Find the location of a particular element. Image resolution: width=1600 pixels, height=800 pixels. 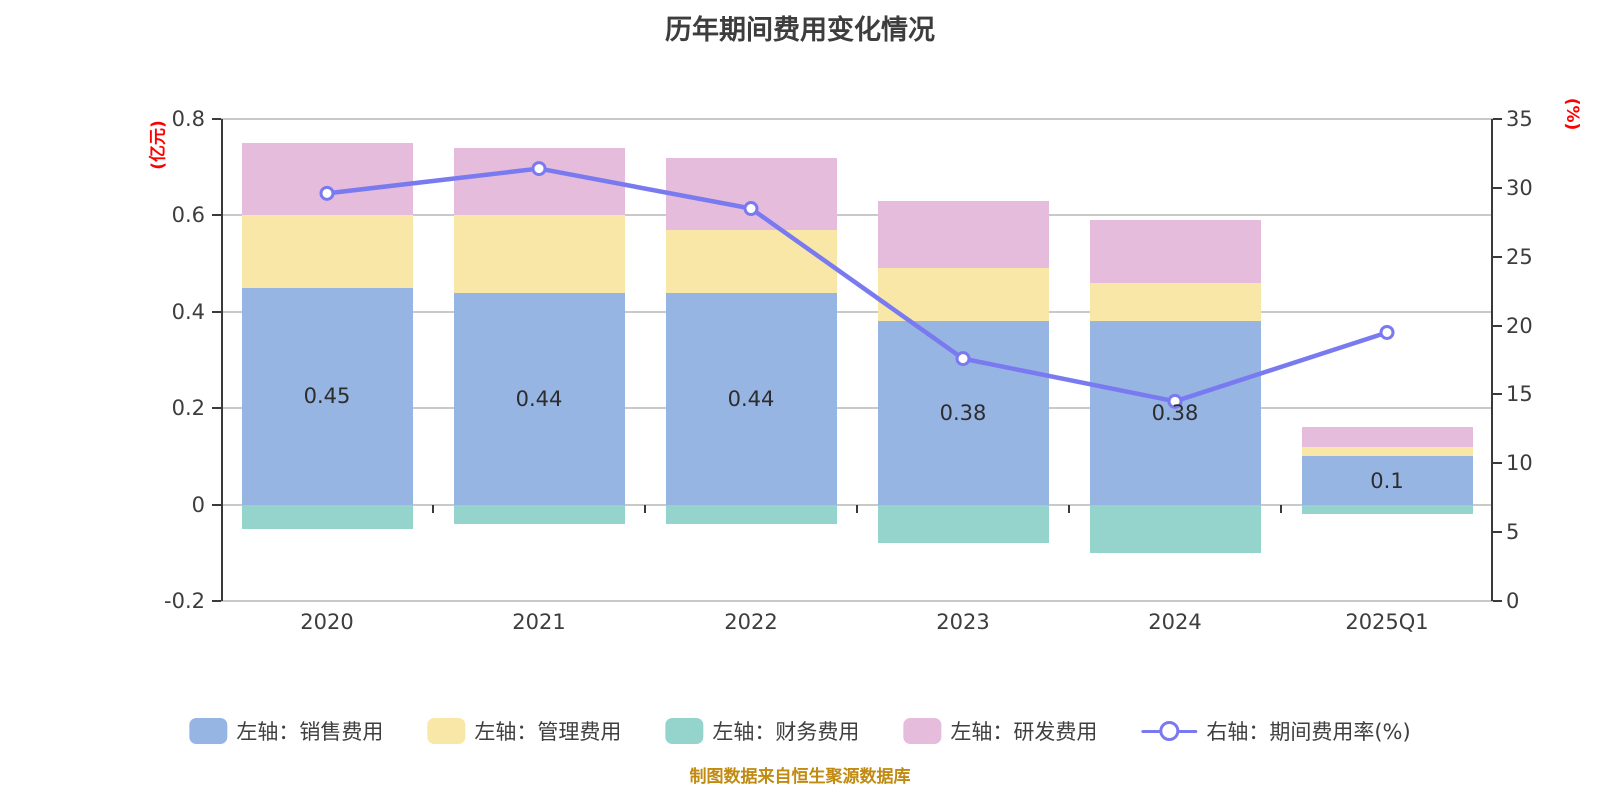

left-axis-spine is located at coordinates (222, 360).